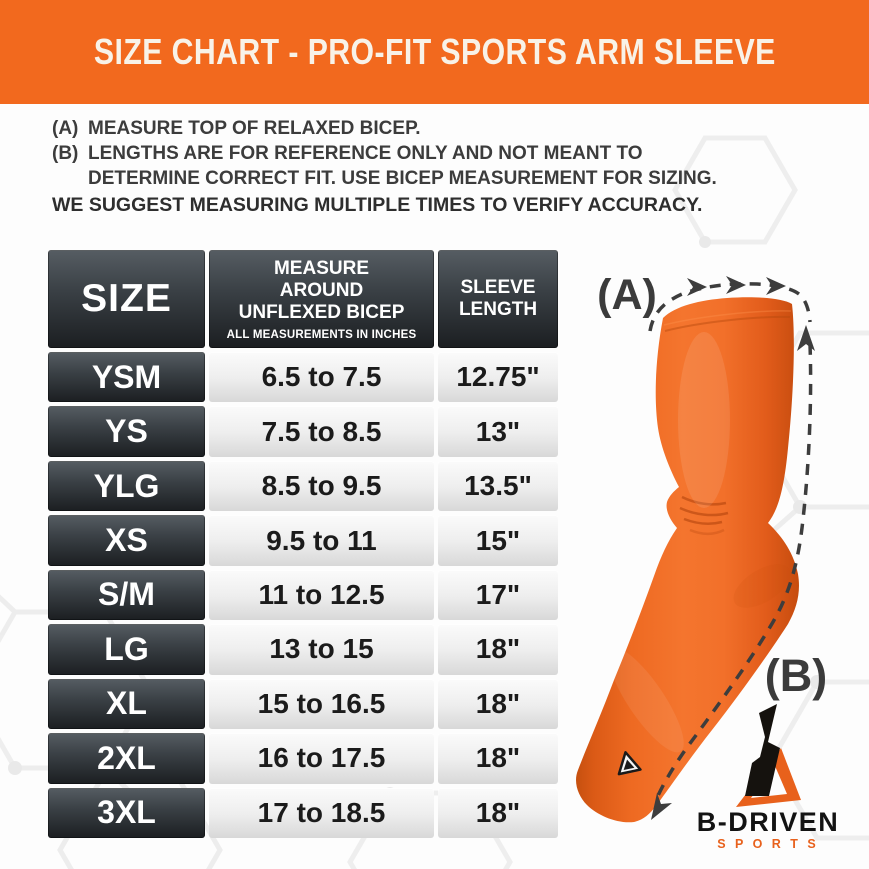 This screenshot has height=869, width=869. What do you see at coordinates (796, 675) in the screenshot?
I see `label-b: (B)` at bounding box center [796, 675].